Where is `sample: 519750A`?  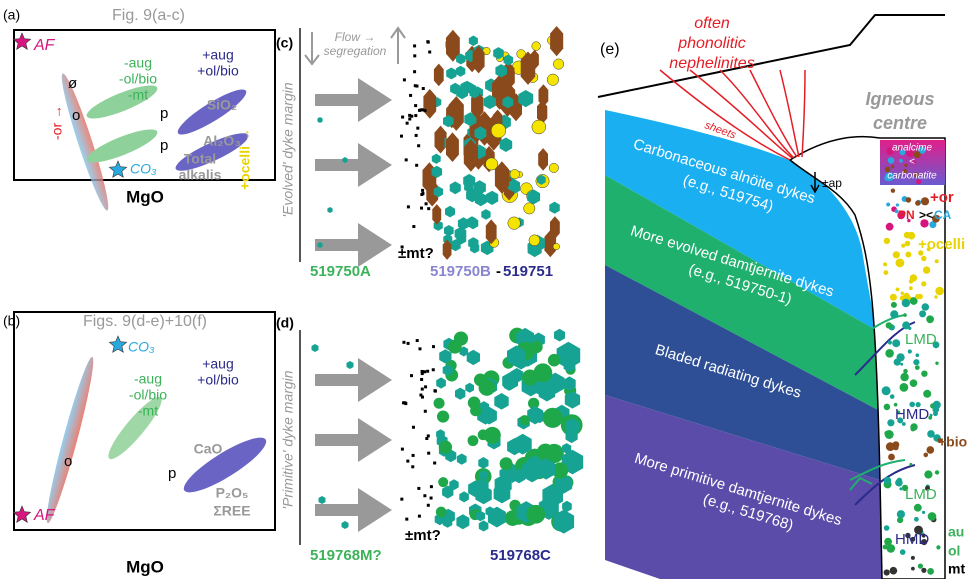
sample: 519750A is located at coordinates (340, 271).